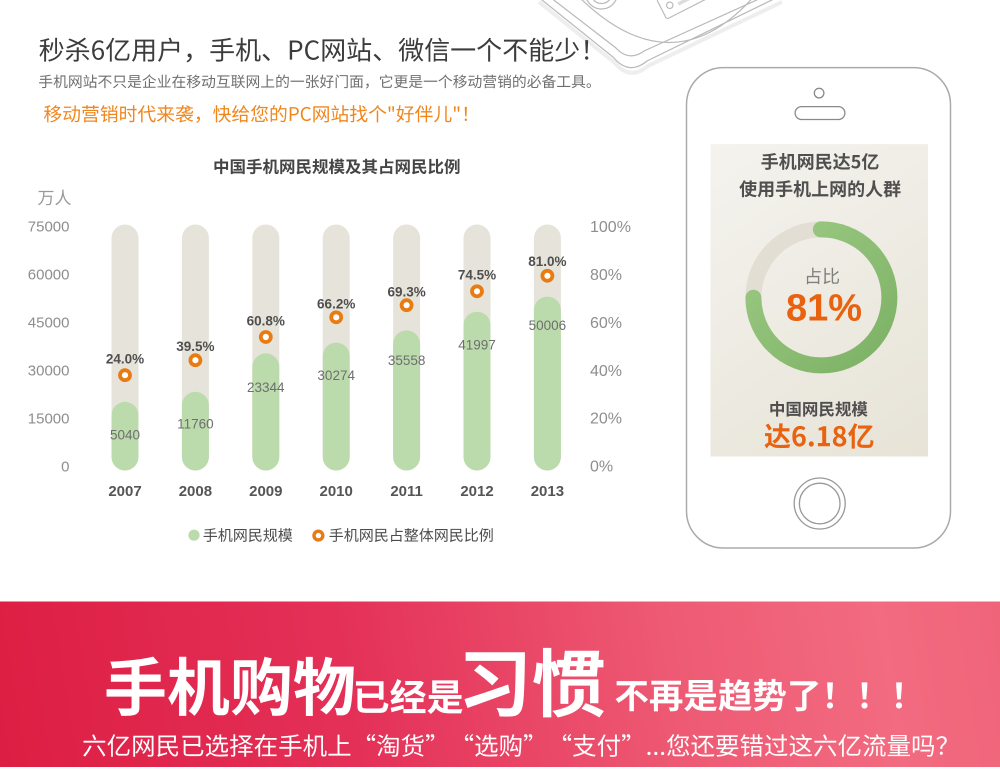 This screenshot has width=1000, height=772. Describe the element at coordinates (125, 435) in the screenshot. I see `svg-text: 5040` at that location.